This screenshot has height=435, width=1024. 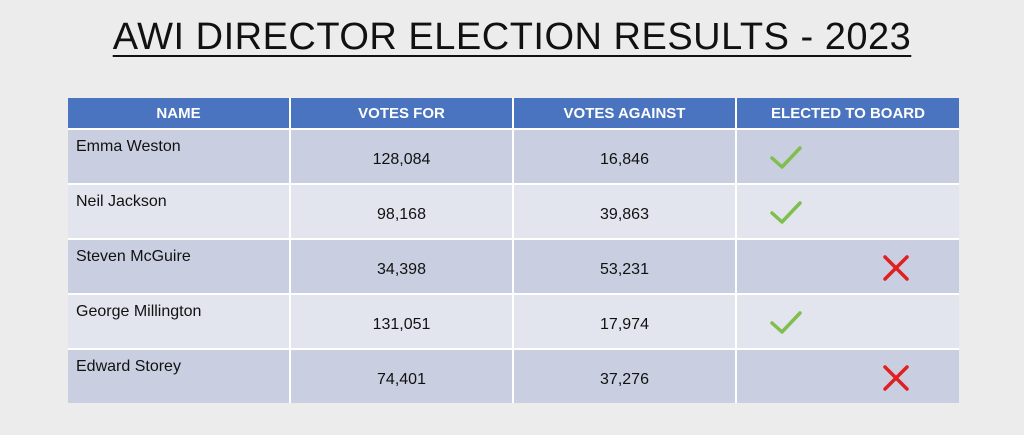 I want to click on header-name: NAME, so click(x=179, y=113).